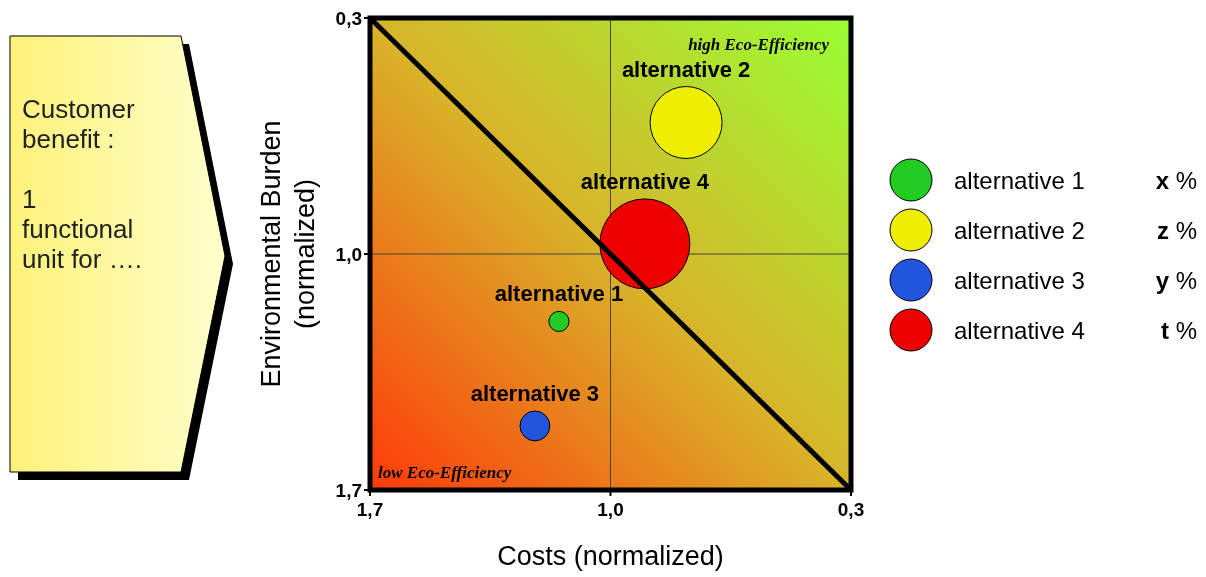 The width and height of the screenshot is (1206, 577). What do you see at coordinates (686, 69) in the screenshot?
I see `text: alternative 2` at bounding box center [686, 69].